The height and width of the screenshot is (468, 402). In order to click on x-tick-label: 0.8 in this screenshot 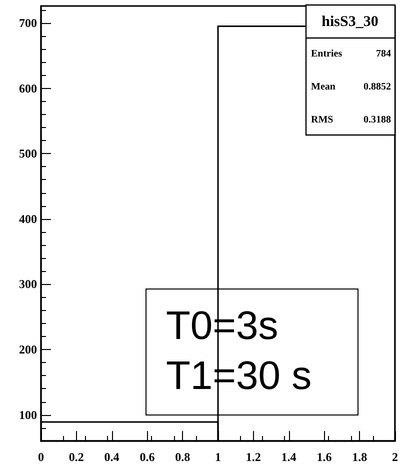, I will do `click(182, 457)`.